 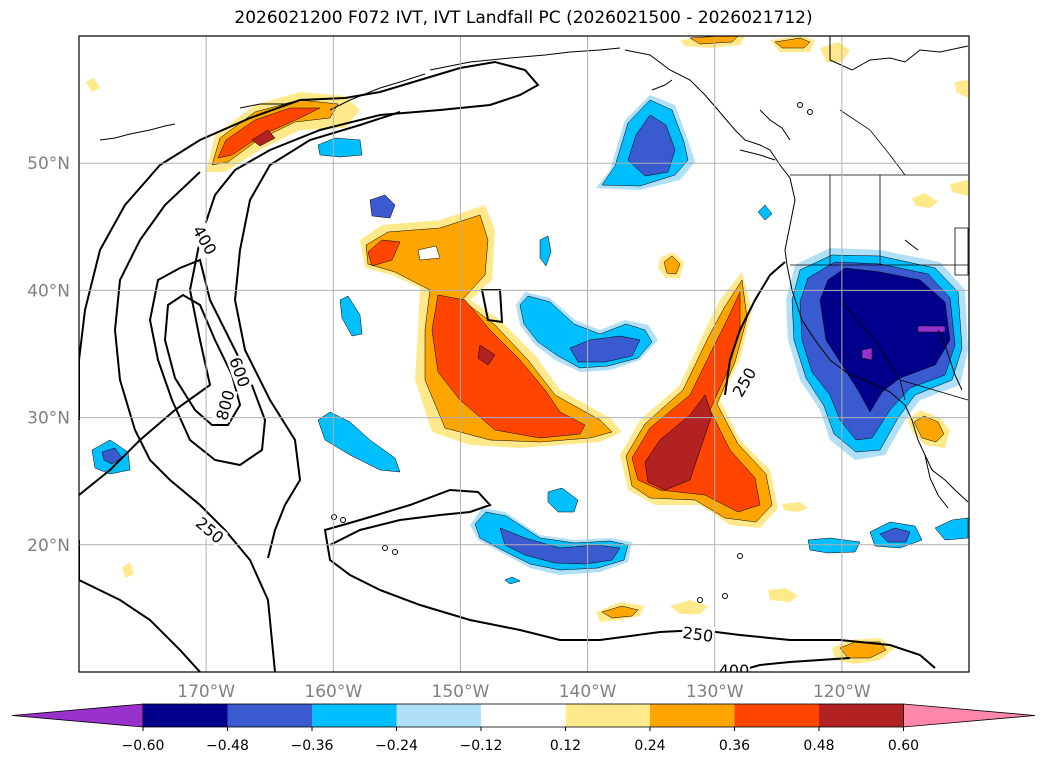 I want to click on colorbar-label-4: −0.12, so click(x=481, y=746).